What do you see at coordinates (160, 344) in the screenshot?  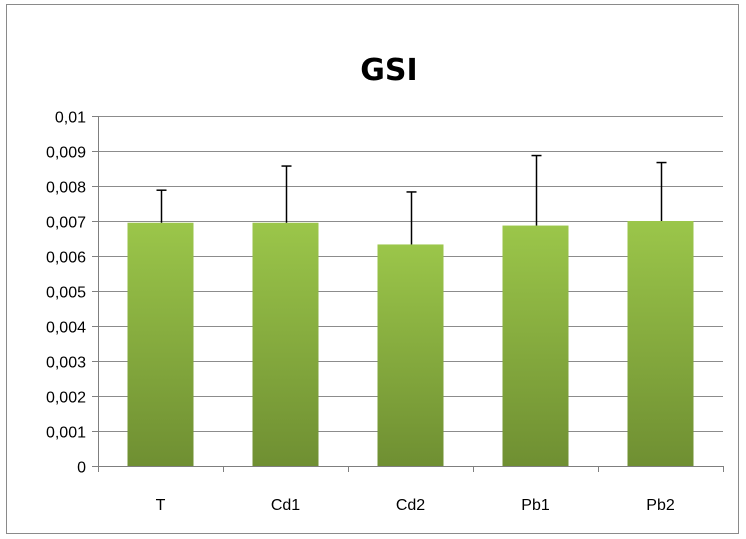 I see `bar-T` at bounding box center [160, 344].